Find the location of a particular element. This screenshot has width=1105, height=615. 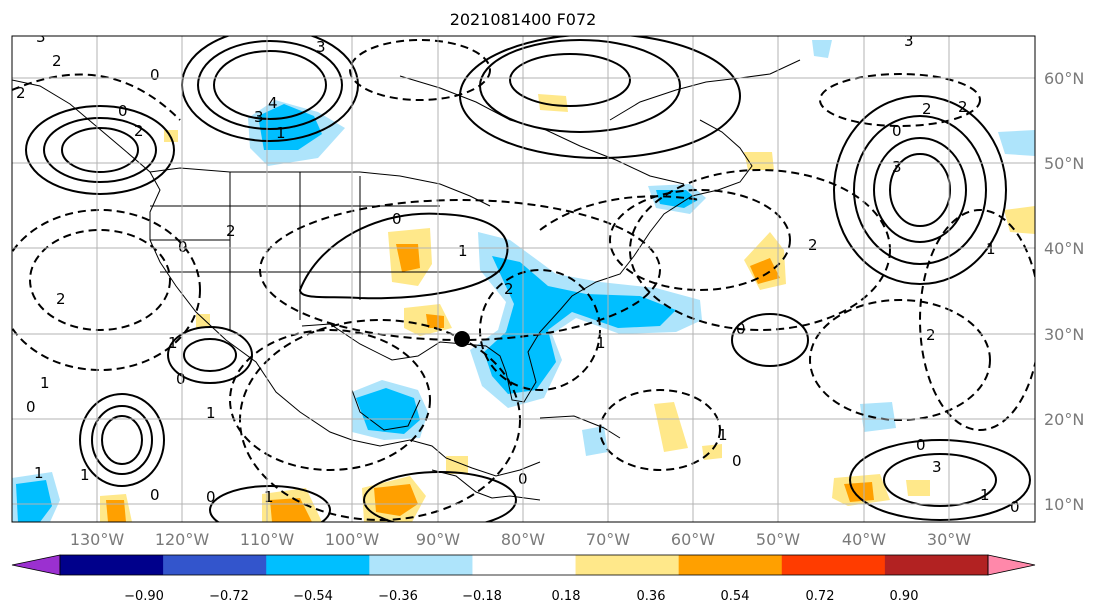

colorbar-tick-label: −0.18 is located at coordinates (482, 596).